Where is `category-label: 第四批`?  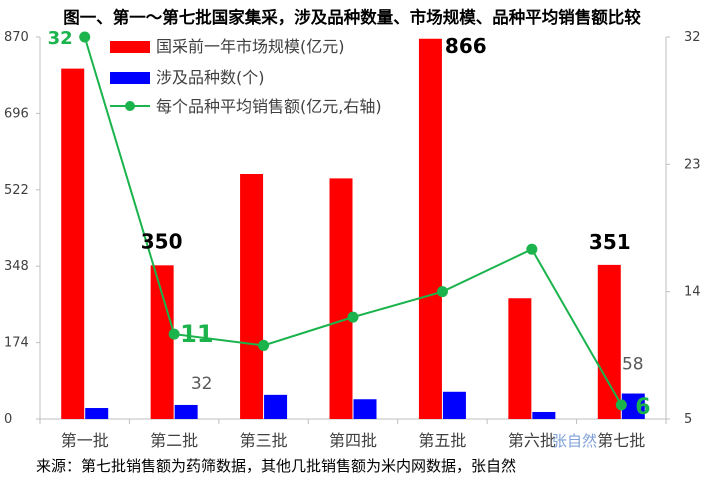 category-label: 第四批 is located at coordinates (353, 440).